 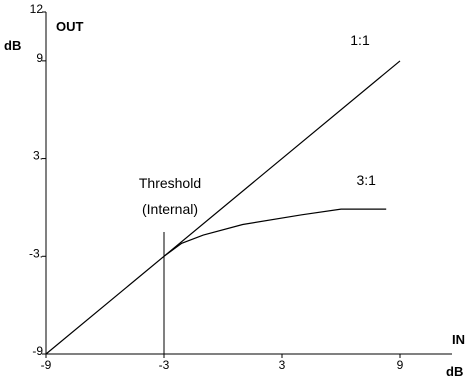 What do you see at coordinates (366, 180) in the screenshot?
I see `series-label: 3:1` at bounding box center [366, 180].